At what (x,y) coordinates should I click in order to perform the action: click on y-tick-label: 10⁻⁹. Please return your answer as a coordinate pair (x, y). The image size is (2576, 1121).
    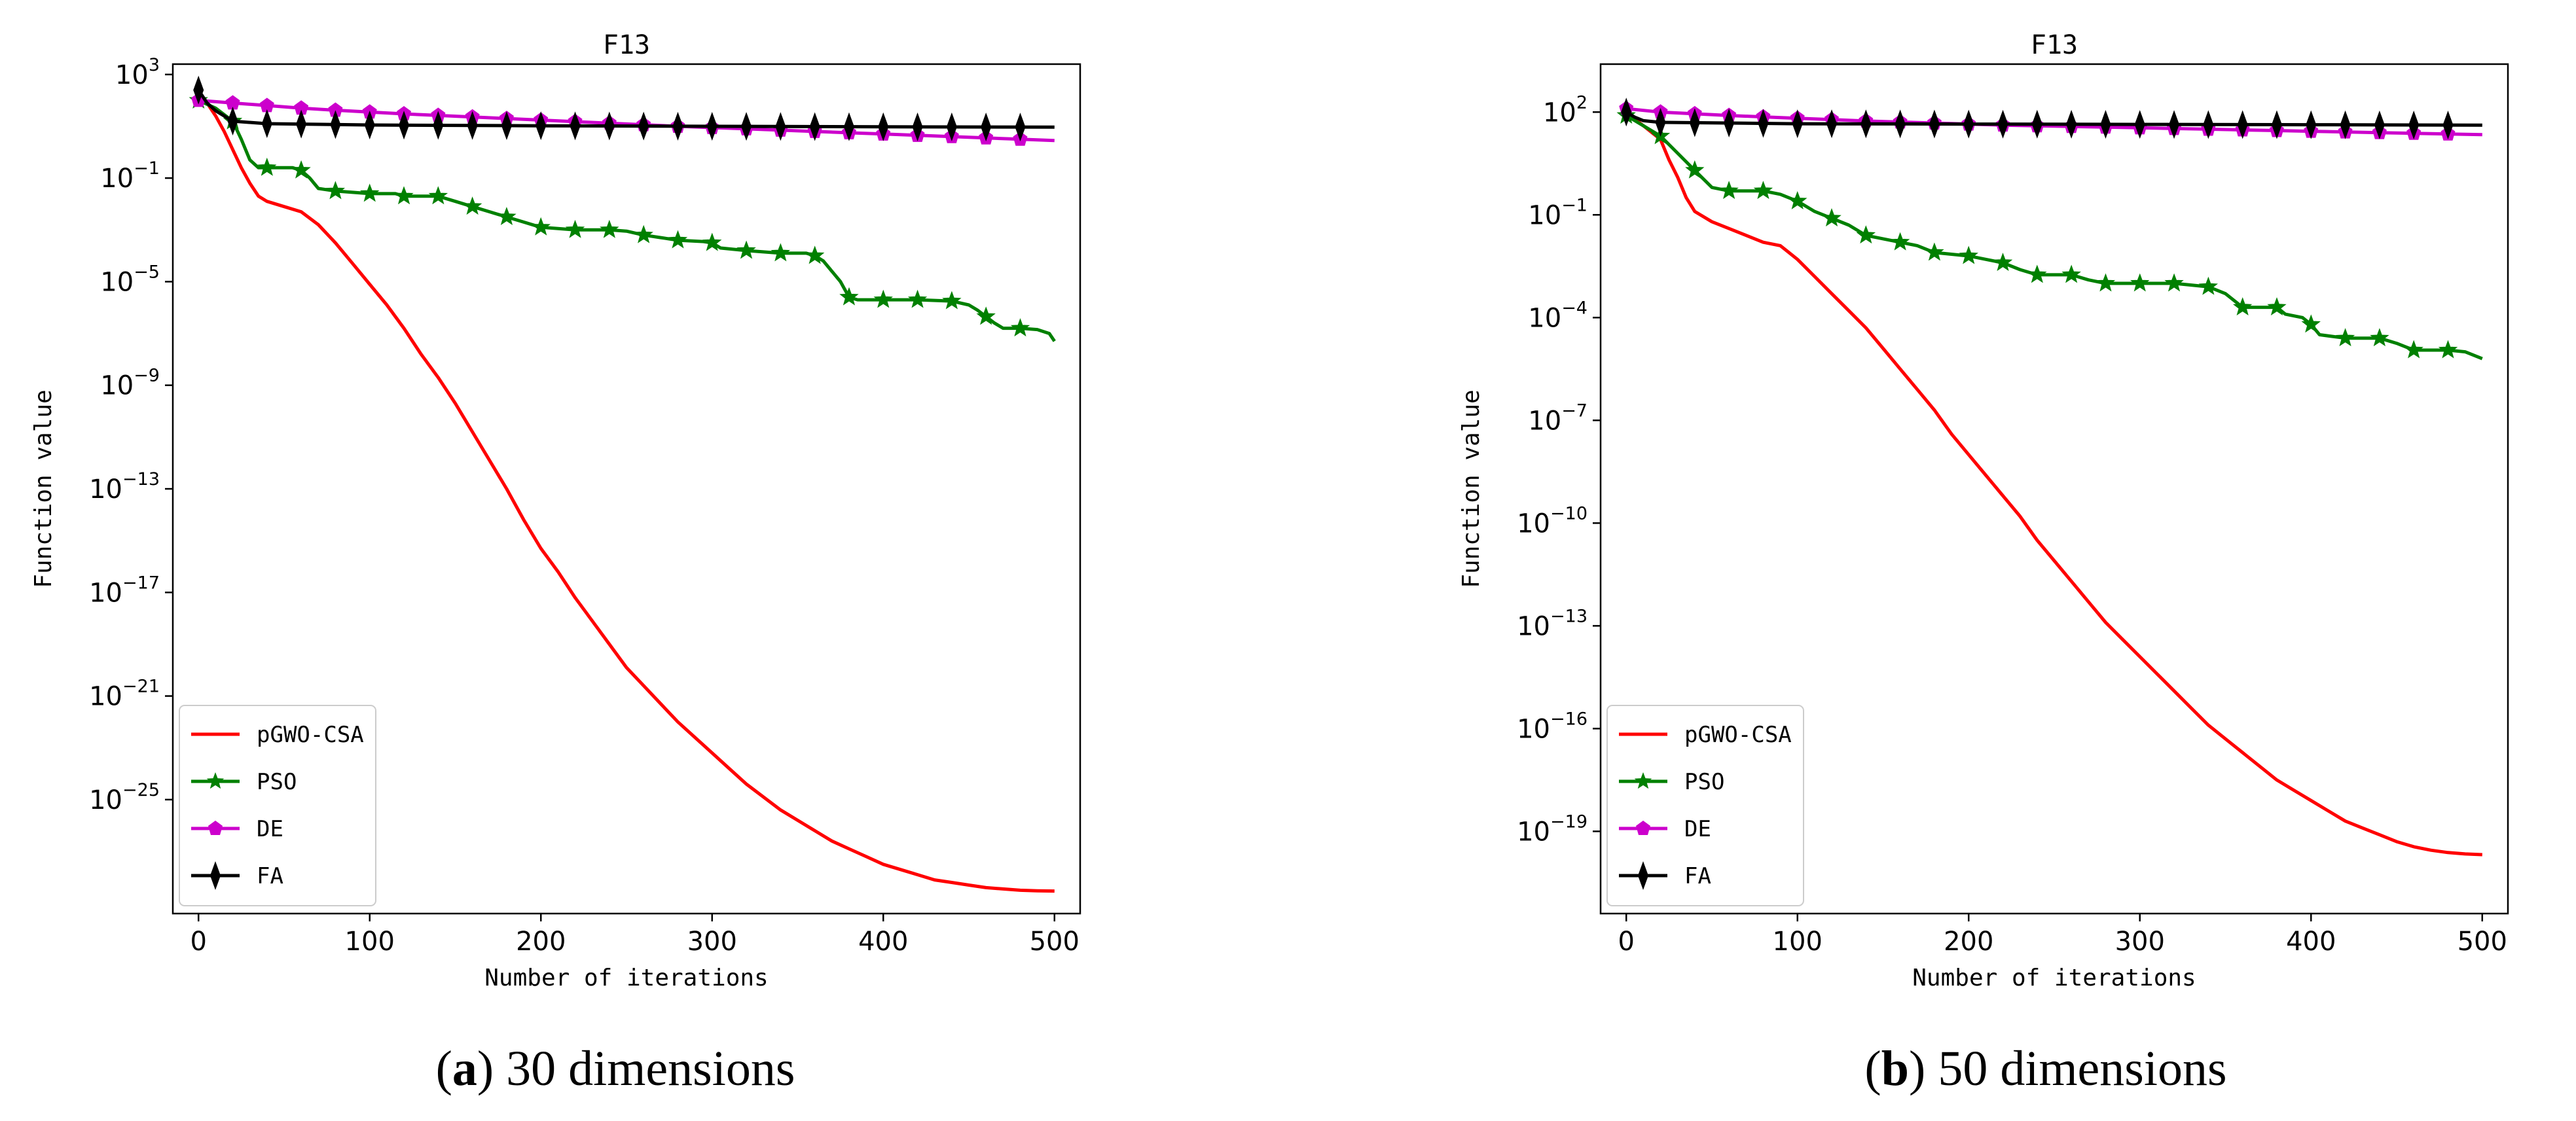
    Looking at the image, I should click on (130, 383).